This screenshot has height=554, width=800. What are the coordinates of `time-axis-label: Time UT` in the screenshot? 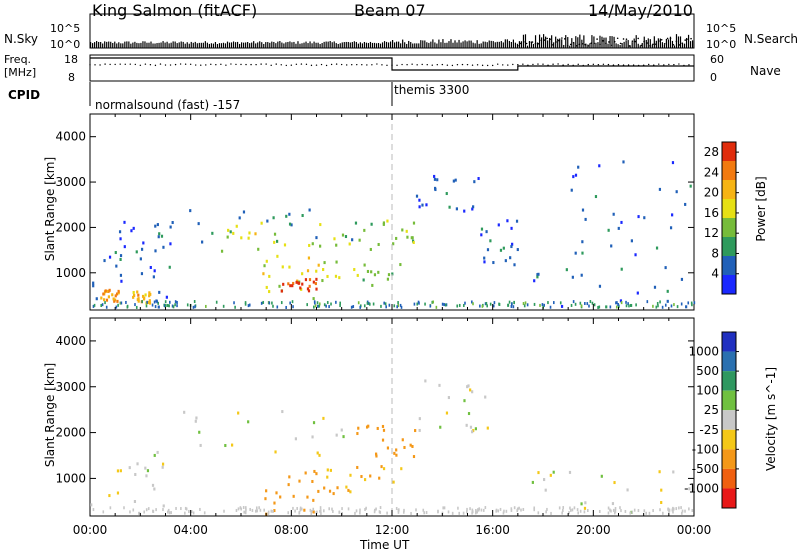 It's located at (385, 545).